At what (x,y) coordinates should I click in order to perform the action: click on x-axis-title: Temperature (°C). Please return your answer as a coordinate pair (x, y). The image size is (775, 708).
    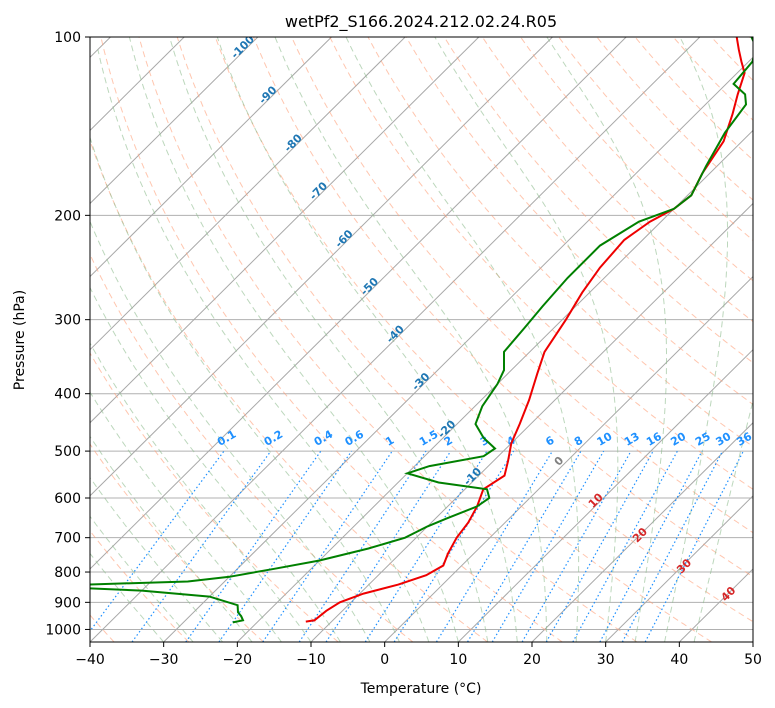
    Looking at the image, I should click on (421, 689).